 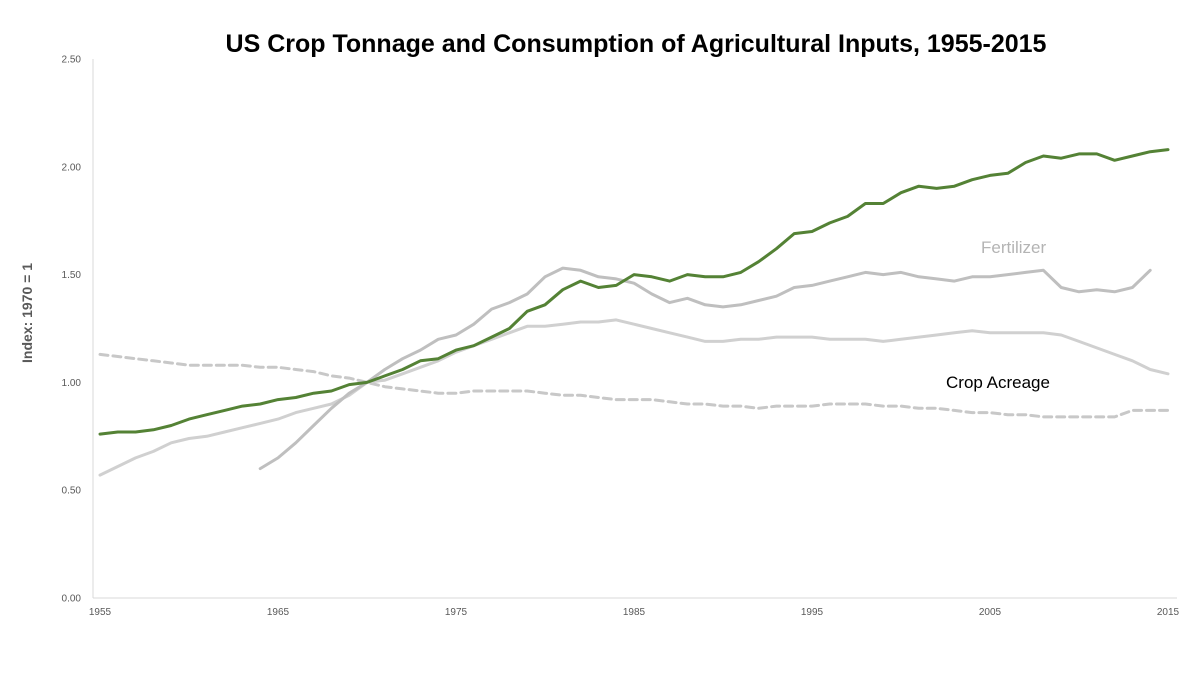 I want to click on y-tick-label: 0.50, so click(x=72, y=491).